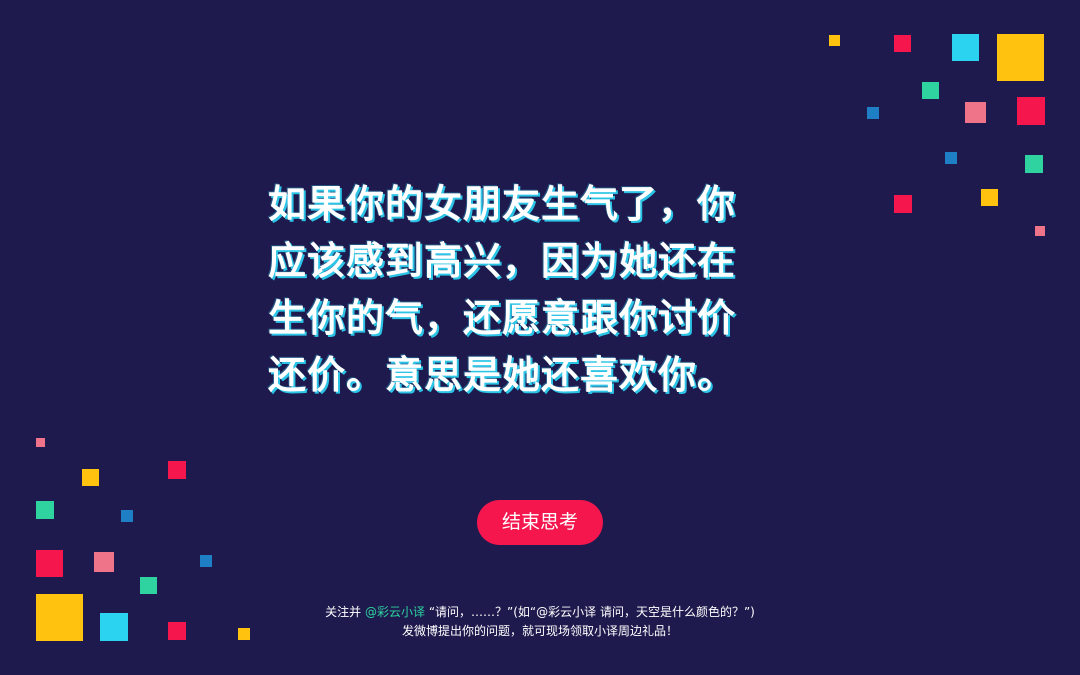 This screenshot has width=1080, height=675. Describe the element at coordinates (539, 631) in the screenshot. I see `footer-line-2: 发微博提出你的问题，就可现场领取小译周边礼品！` at that location.